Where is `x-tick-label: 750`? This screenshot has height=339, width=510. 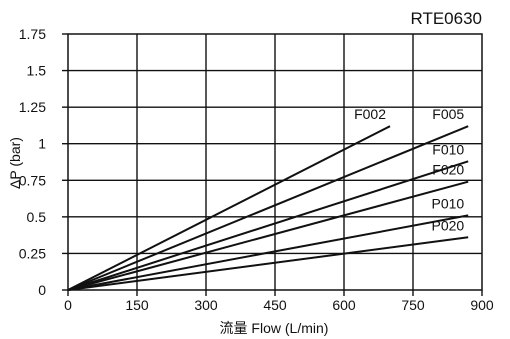
x-tick-label: 750 is located at coordinates (413, 305).